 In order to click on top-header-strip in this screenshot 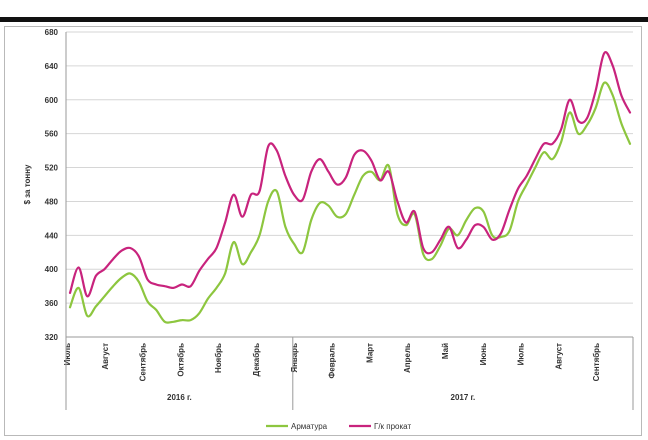, I will do `click(324, 11)`.